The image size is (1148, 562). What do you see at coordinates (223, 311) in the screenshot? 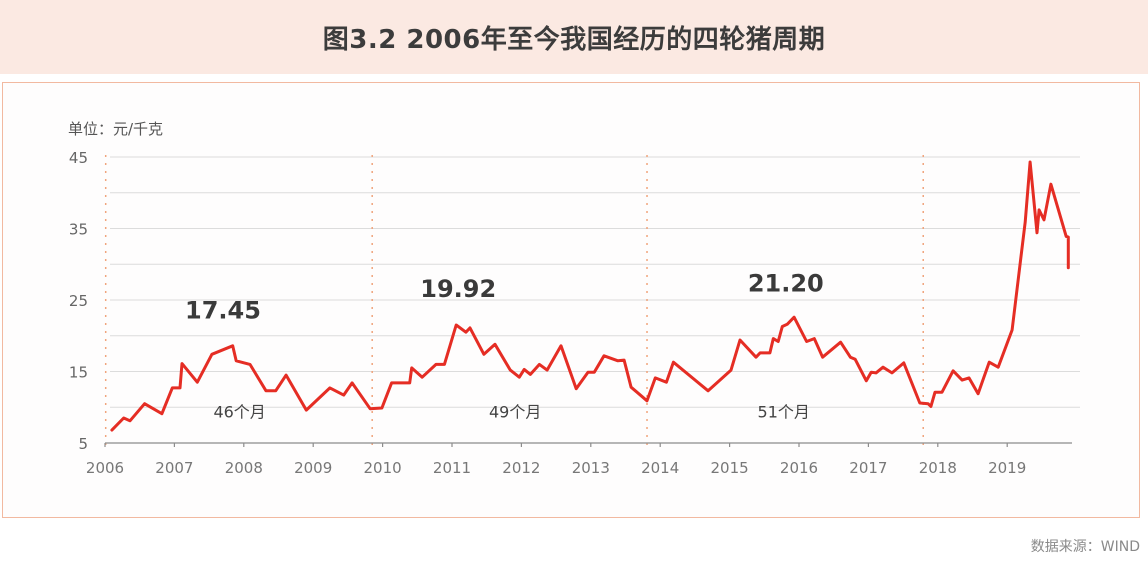
I see `peak-value-label: 17.45` at bounding box center [223, 311].